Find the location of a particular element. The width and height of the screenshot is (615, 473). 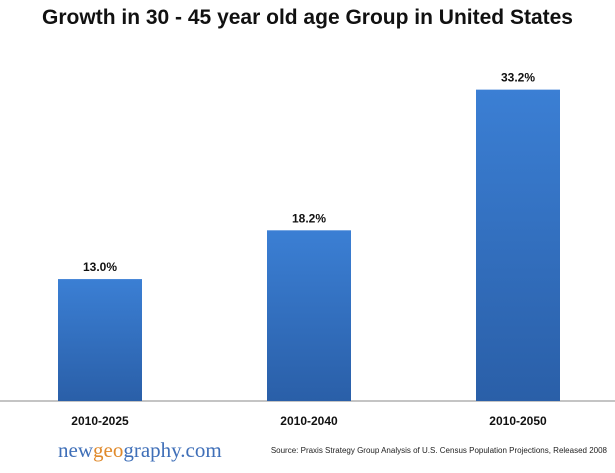

category-tick-label: 2010-2040 is located at coordinates (309, 421).